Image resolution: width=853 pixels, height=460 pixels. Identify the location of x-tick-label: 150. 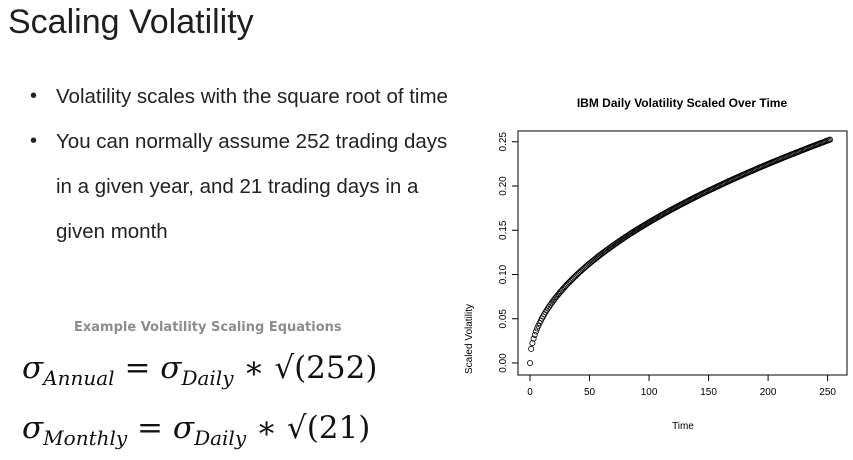
(708, 392).